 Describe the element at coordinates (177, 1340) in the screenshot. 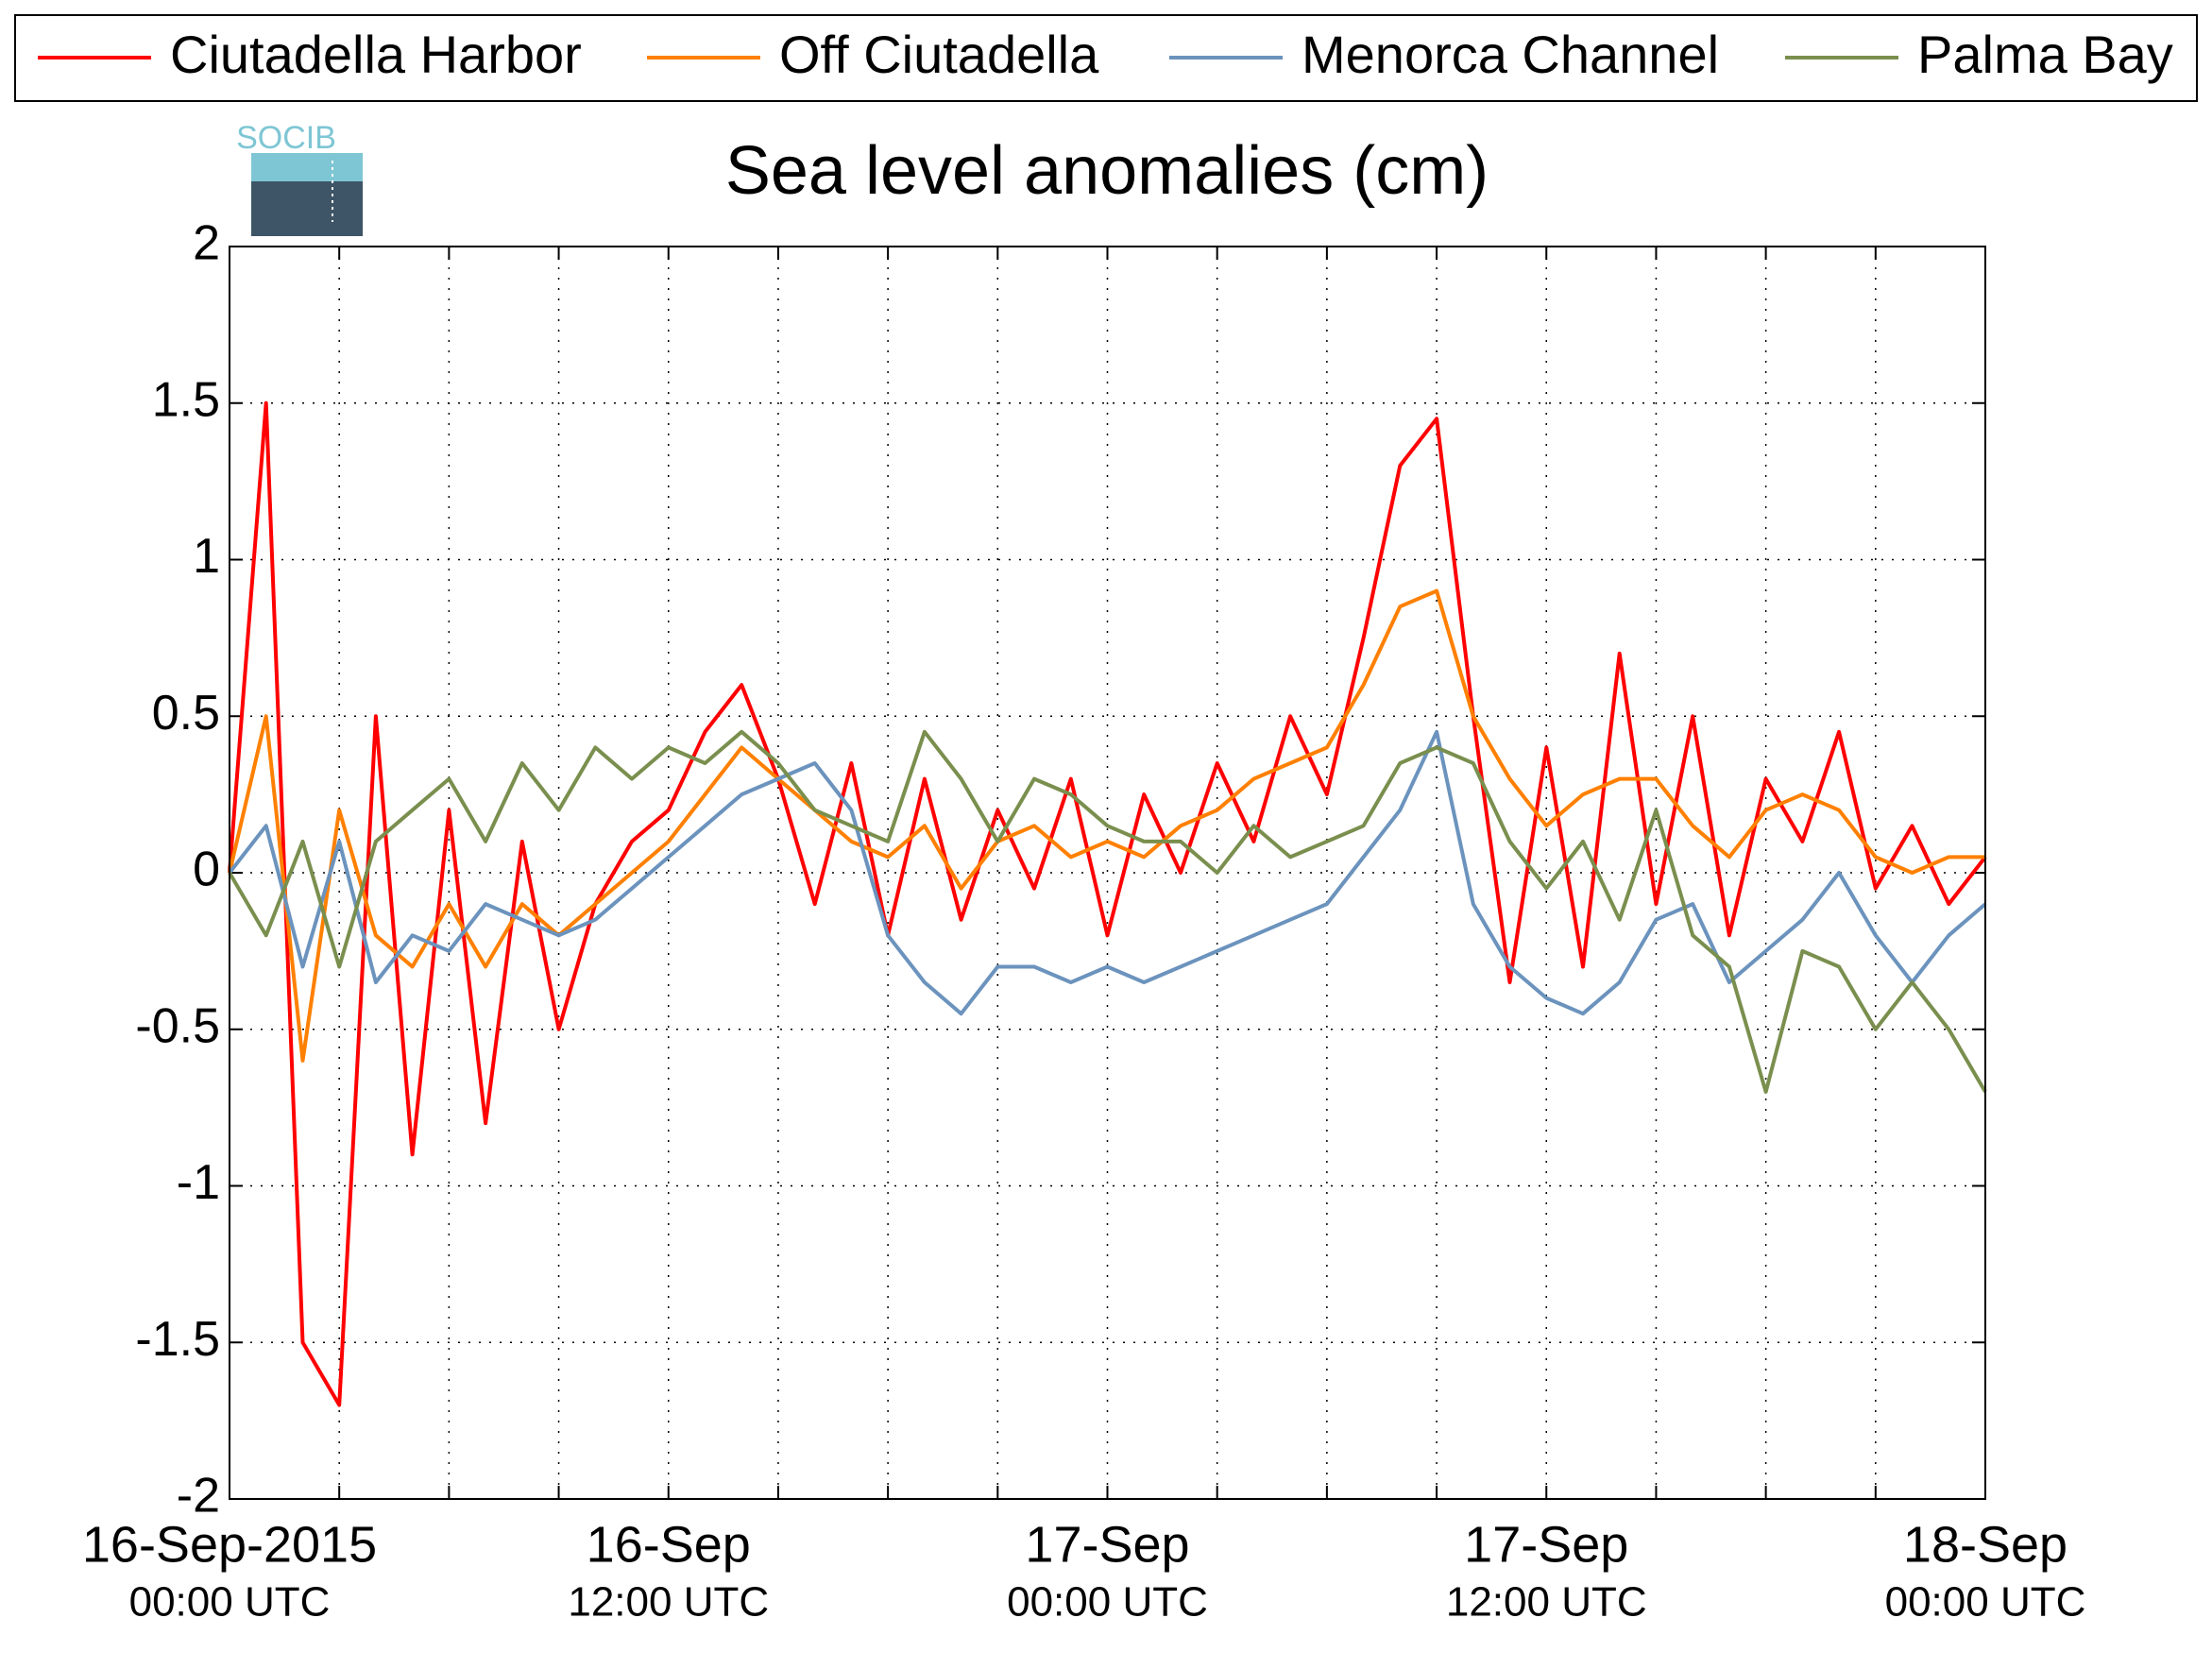

I see `y-tick-label: -1.5` at that location.